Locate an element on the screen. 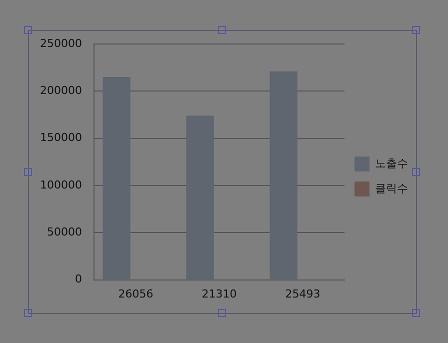 Image resolution: width=448 pixels, height=343 pixels. x-tick-label: 26056 is located at coordinates (136, 293).